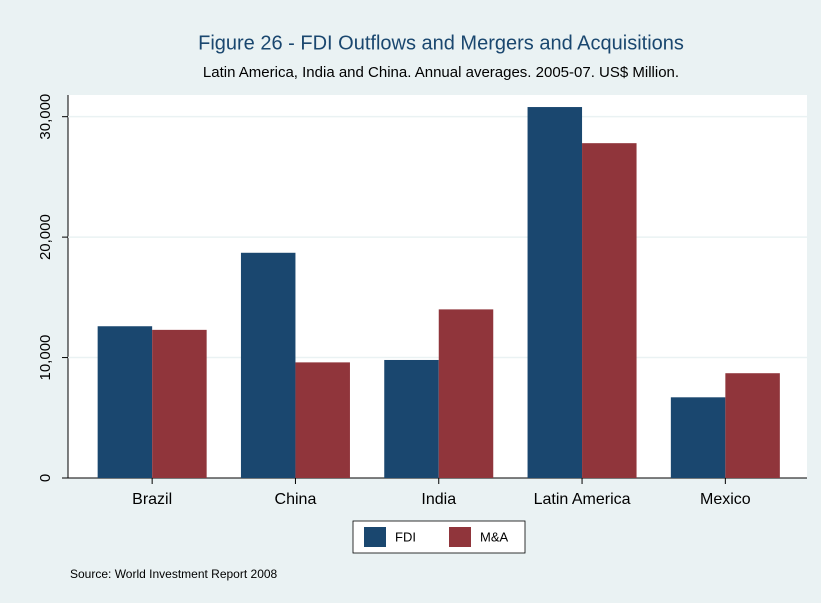  I want to click on x-tick-label: Brazil, so click(152, 499).